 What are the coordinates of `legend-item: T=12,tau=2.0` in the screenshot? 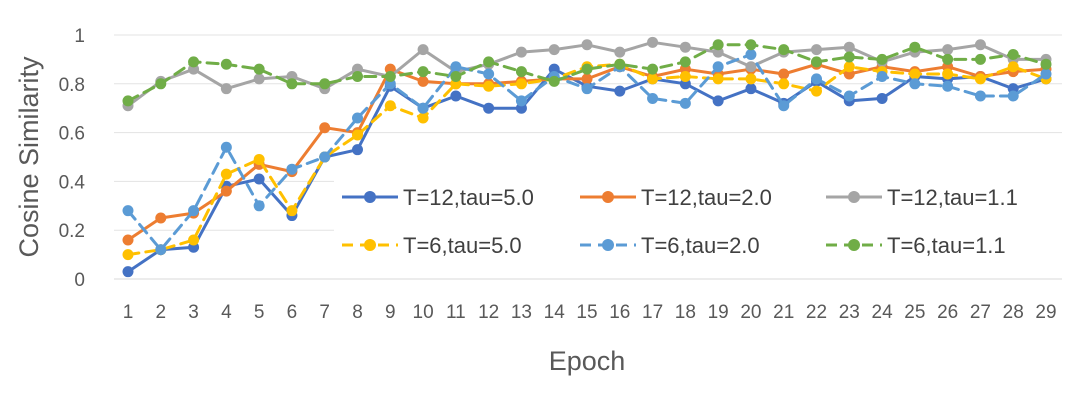 It's located at (676, 197).